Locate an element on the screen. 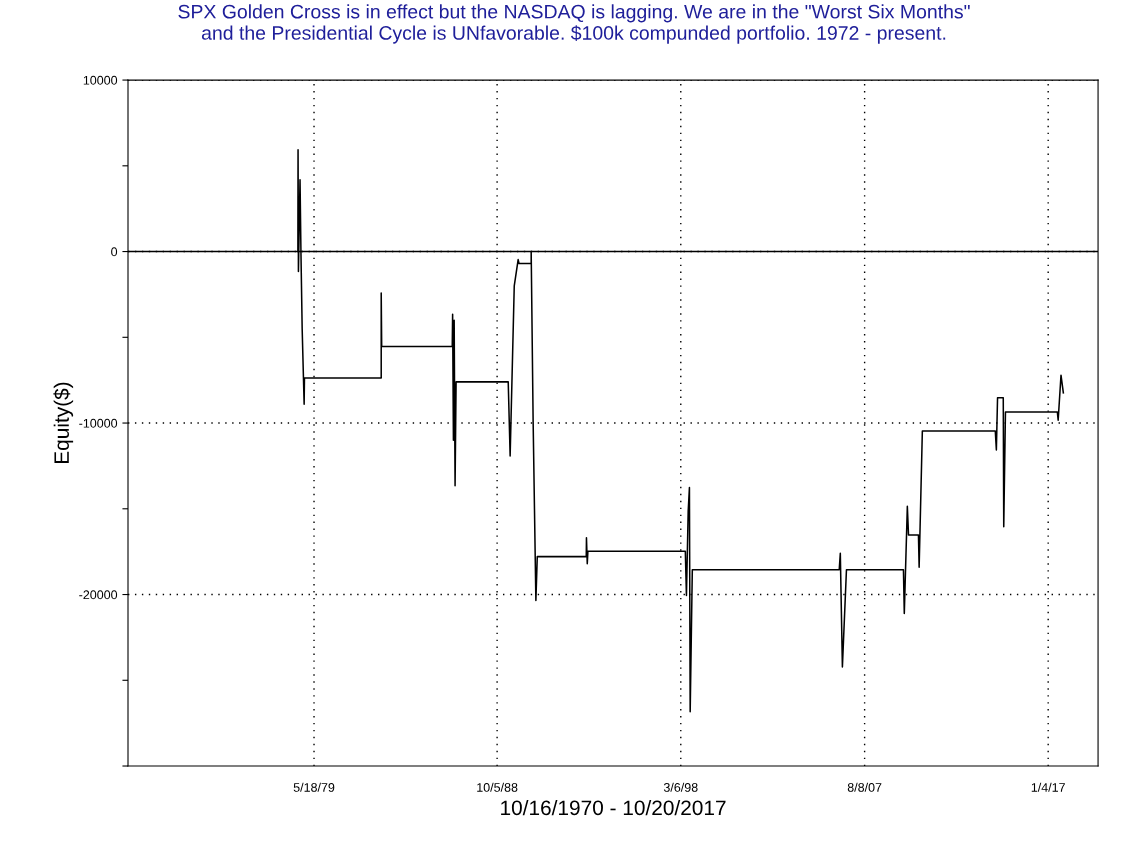  x-tick-label: 3/6/98 is located at coordinates (680, 787).